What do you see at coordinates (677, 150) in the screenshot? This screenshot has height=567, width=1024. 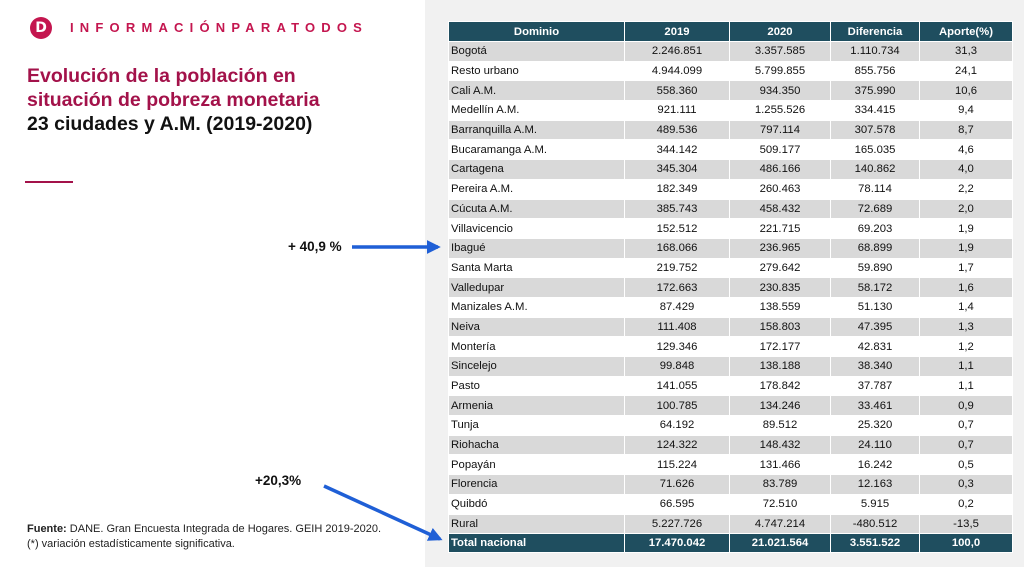 I see `cell-2019: 344.142` at bounding box center [677, 150].